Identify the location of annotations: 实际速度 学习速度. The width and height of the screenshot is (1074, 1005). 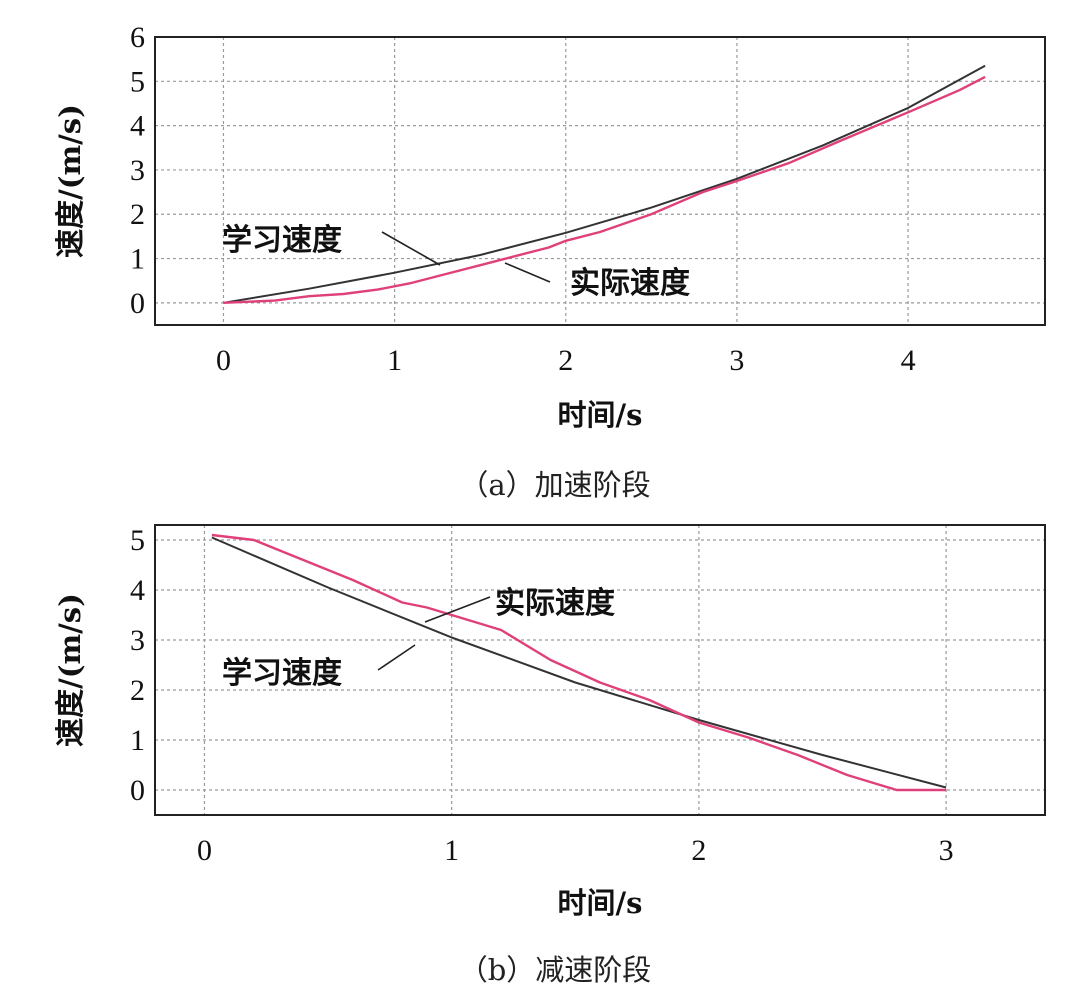
(418, 638).